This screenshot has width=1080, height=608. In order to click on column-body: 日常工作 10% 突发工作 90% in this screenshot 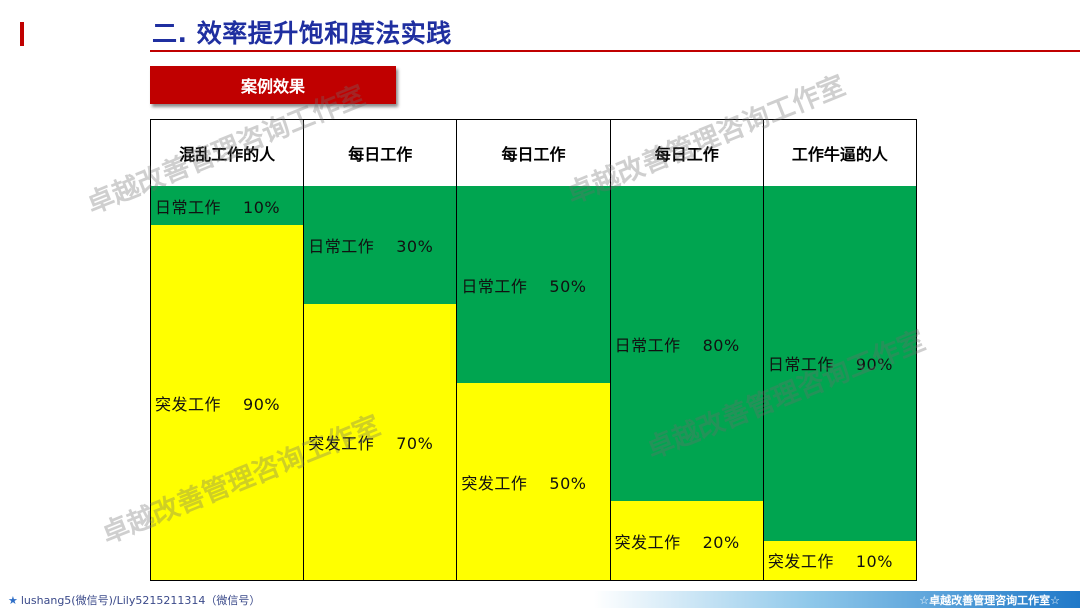, I will do `click(227, 383)`.